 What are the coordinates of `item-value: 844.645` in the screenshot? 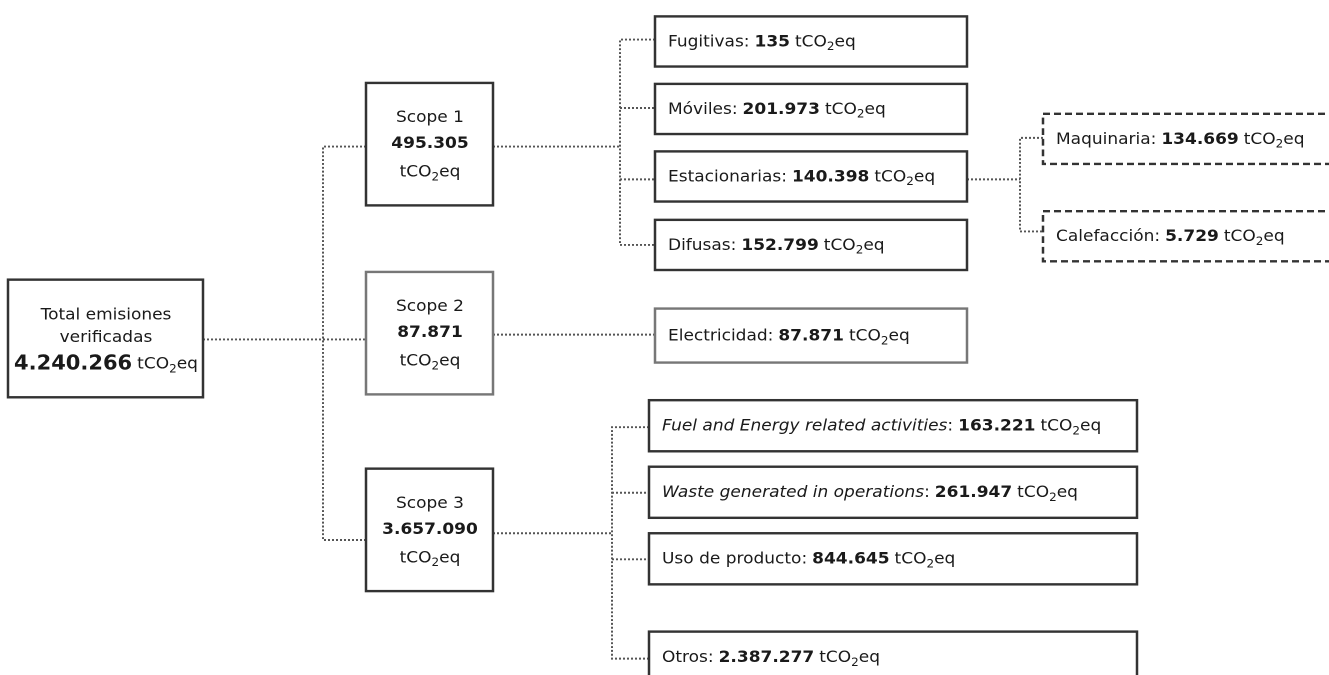 It's located at (850, 557).